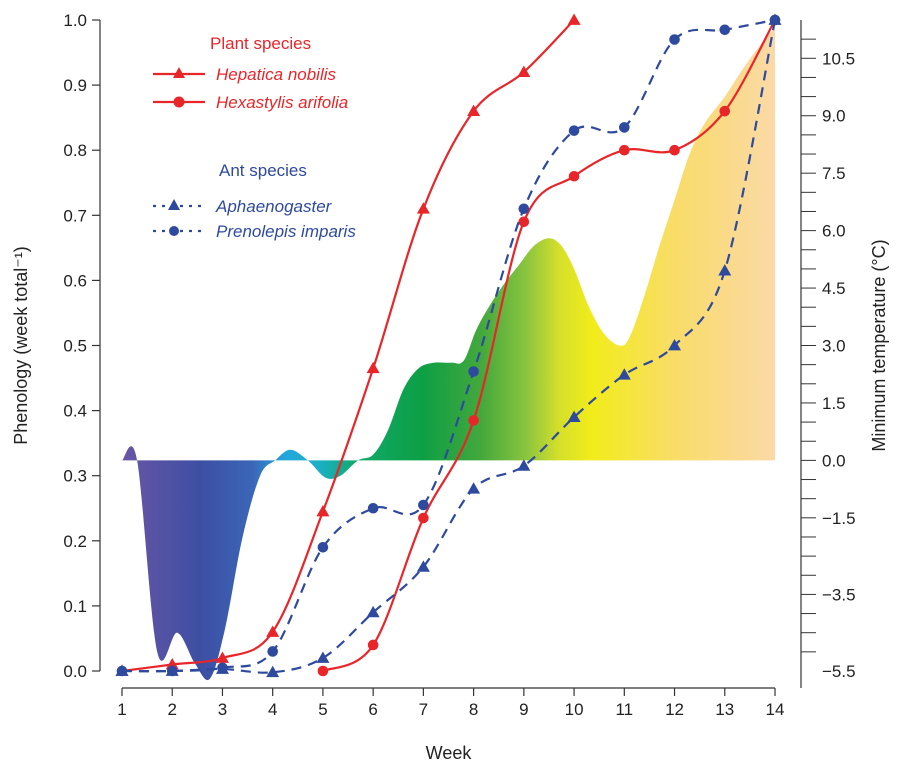  I want to click on y-tick-label: 0.1, so click(75, 606).